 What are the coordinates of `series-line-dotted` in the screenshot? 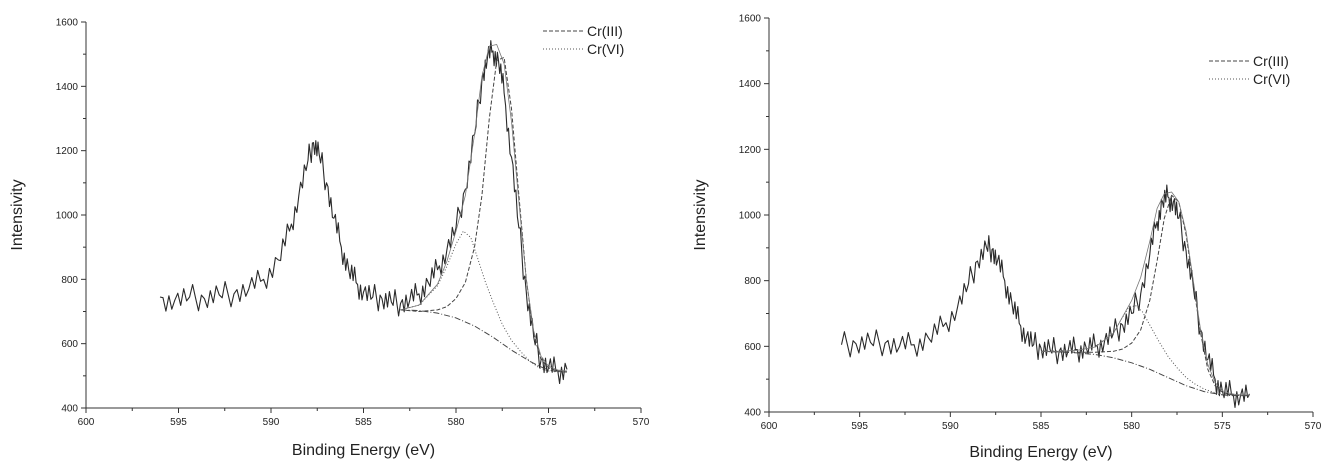 It's located at (483, 301).